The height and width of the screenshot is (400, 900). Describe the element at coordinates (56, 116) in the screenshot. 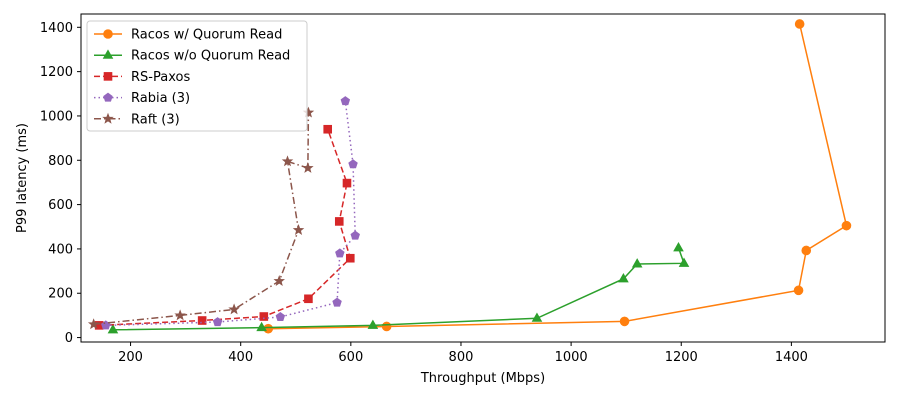

I see `y-tick-label: 1000` at that location.